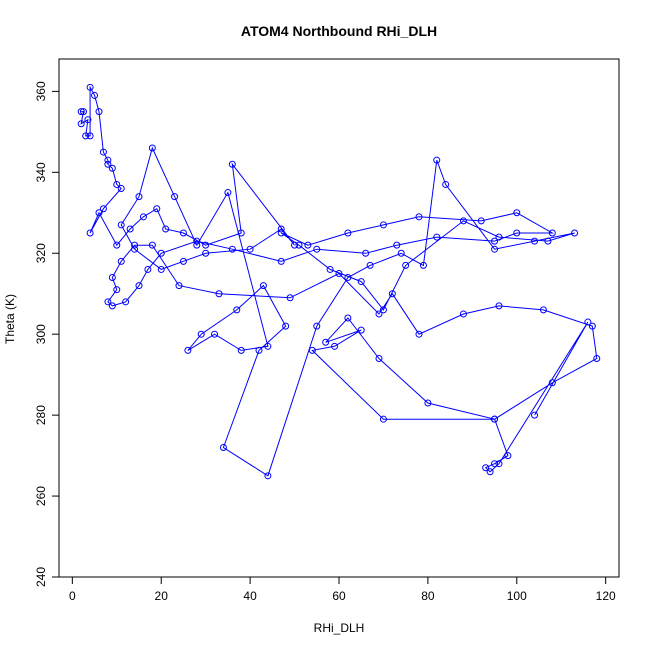 The height and width of the screenshot is (650, 650). Describe the element at coordinates (250, 596) in the screenshot. I see `x-tick-label: 40` at that location.